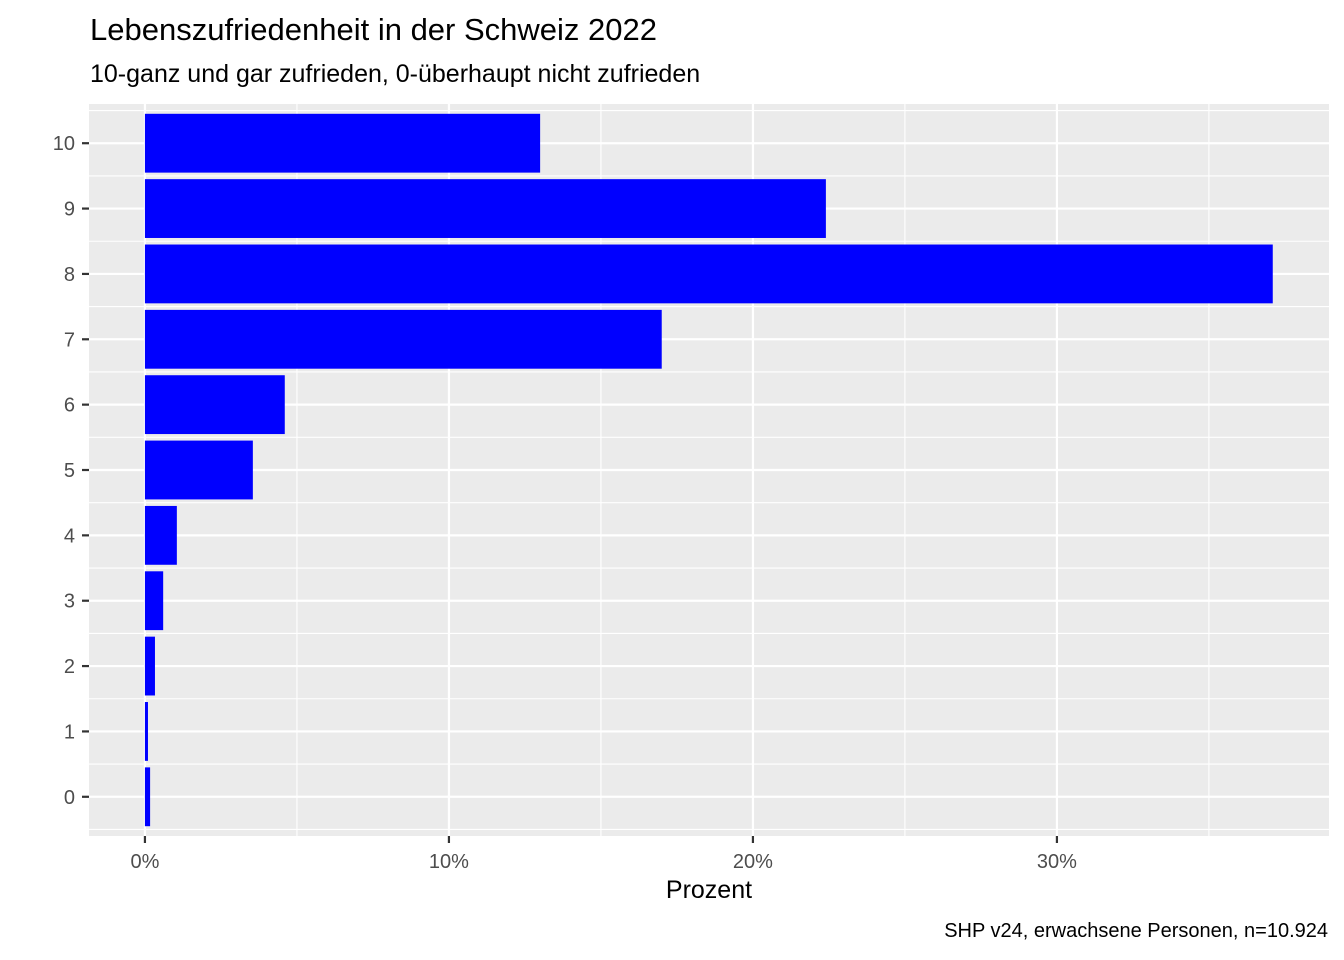 The height and width of the screenshot is (960, 1344). I want to click on y-tick-label: 0, so click(69, 798).